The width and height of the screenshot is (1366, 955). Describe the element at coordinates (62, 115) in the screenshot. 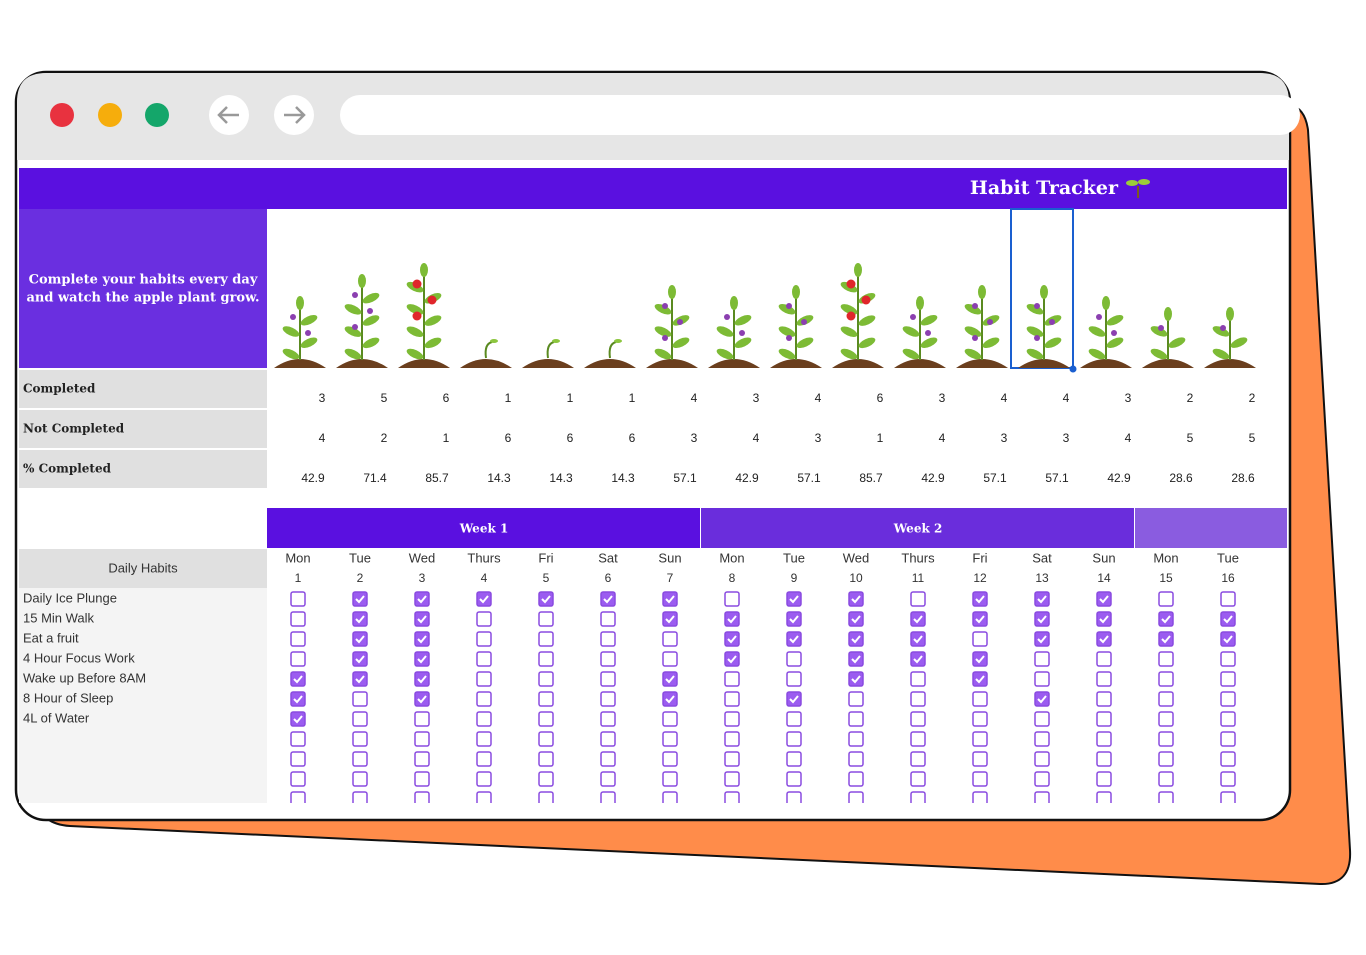

I see `close-button` at that location.